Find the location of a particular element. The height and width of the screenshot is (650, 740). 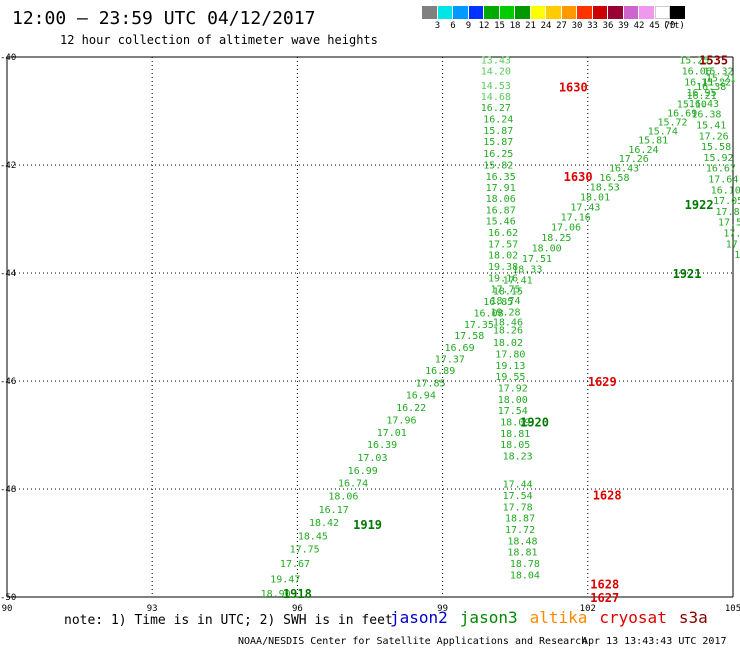

swh-data-point: 16.35 is located at coordinates (501, 177).